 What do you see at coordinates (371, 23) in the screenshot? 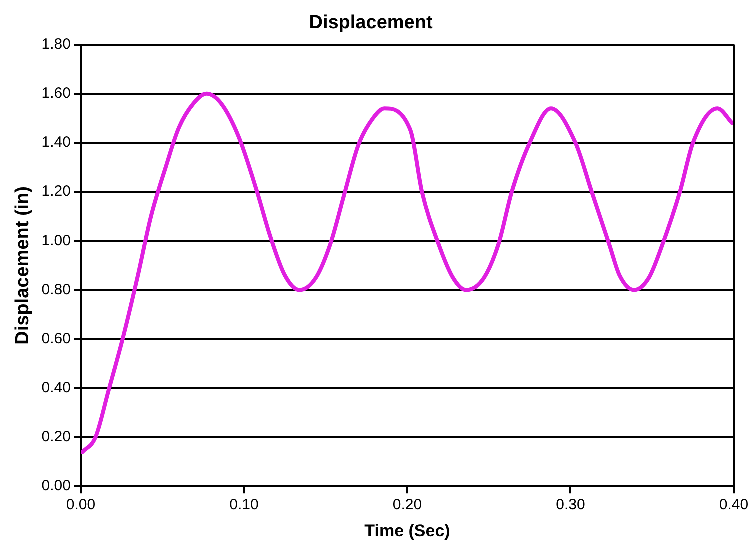
I see `chart-title: Displacement` at bounding box center [371, 23].